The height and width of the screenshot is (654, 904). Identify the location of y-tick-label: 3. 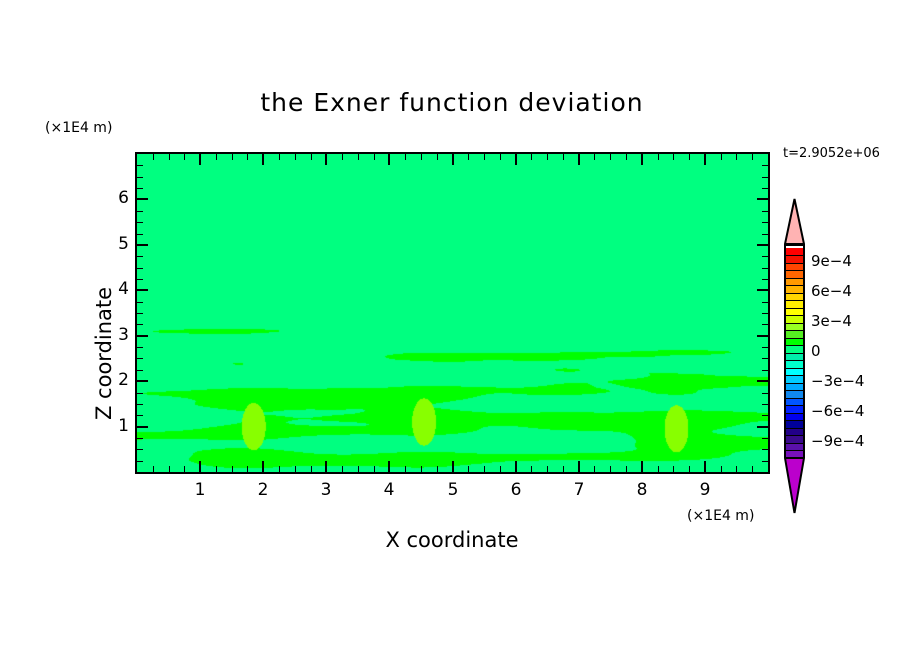
(123, 335).